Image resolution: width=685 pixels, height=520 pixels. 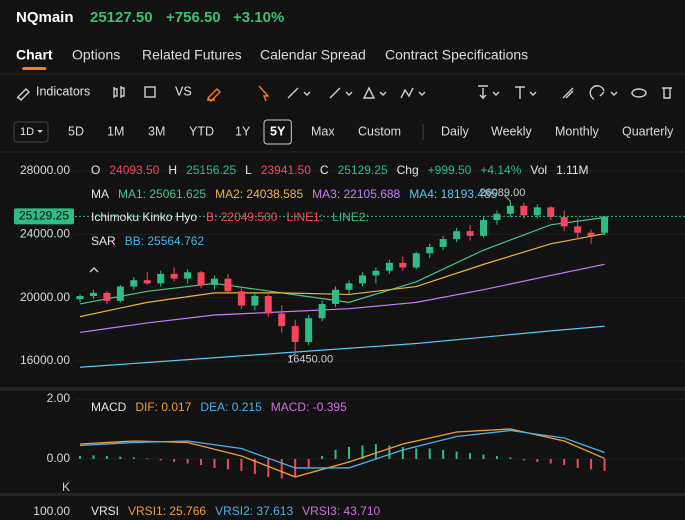 I want to click on y-tick-label: 28000.00, so click(x=45, y=170).